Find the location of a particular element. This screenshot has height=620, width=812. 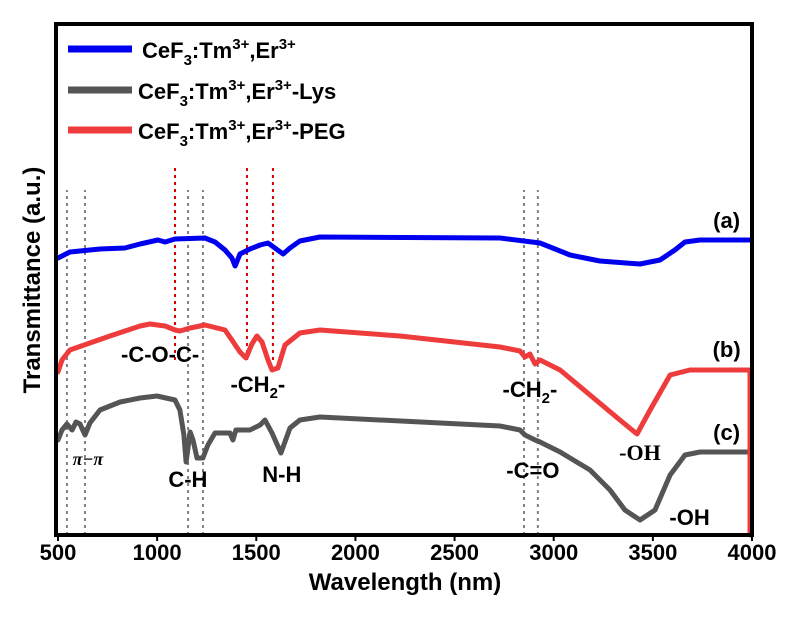

annotation-label: -C-O-C- is located at coordinates (160, 354).